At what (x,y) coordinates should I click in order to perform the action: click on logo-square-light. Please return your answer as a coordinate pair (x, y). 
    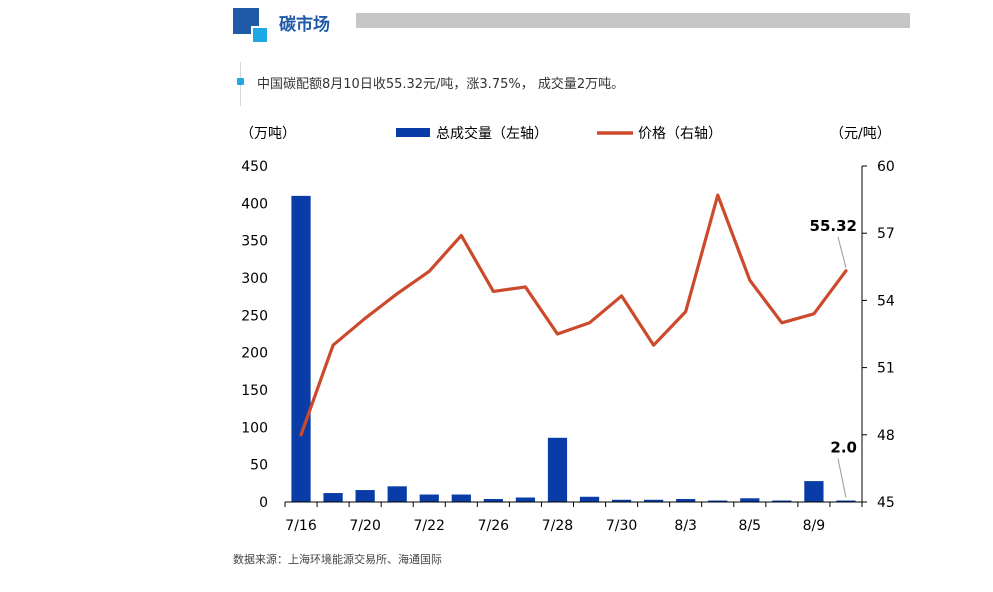
    Looking at the image, I should click on (260, 35).